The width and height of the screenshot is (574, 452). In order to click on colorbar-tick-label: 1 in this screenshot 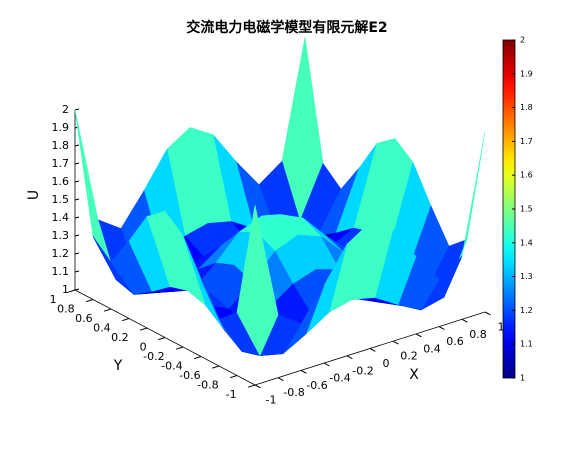, I will do `click(522, 378)`.